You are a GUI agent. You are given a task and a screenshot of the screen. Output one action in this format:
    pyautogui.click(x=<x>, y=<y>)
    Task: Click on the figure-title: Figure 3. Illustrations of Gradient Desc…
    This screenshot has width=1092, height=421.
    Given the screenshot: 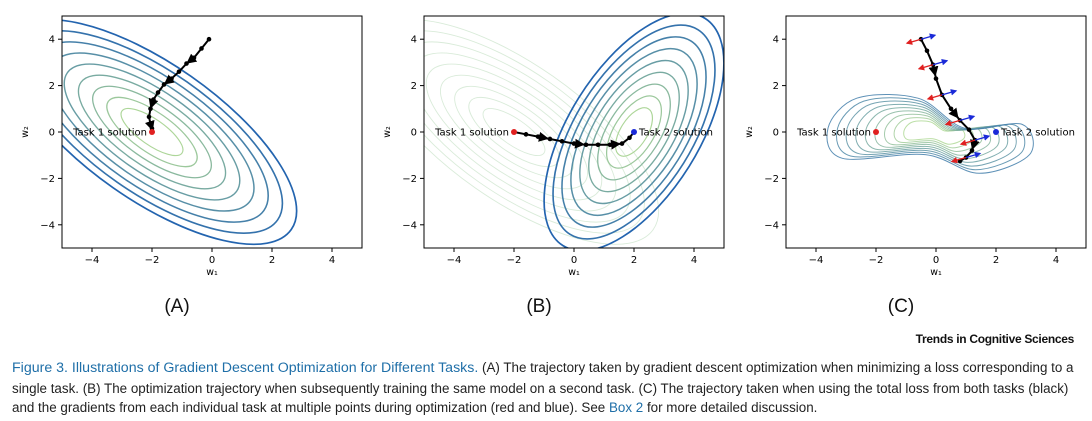 What is the action you would take?
    pyautogui.click(x=245, y=368)
    